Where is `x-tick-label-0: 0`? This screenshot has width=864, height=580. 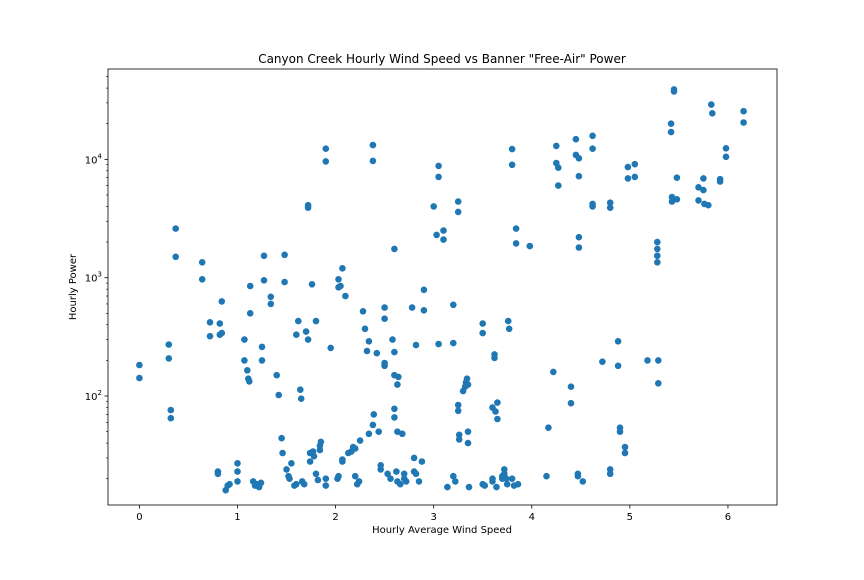
x-tick-label-0: 0 is located at coordinates (139, 517).